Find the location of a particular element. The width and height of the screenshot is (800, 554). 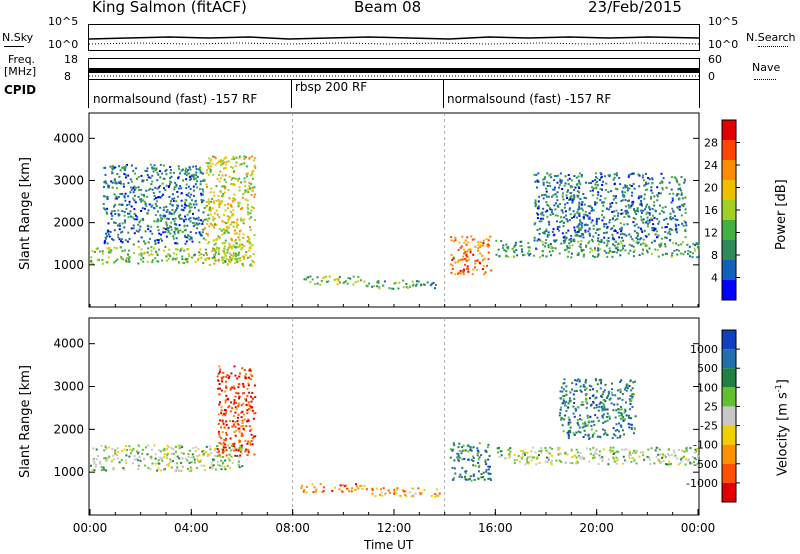

nsearch-legend-line is located at coordinates (773, 46).